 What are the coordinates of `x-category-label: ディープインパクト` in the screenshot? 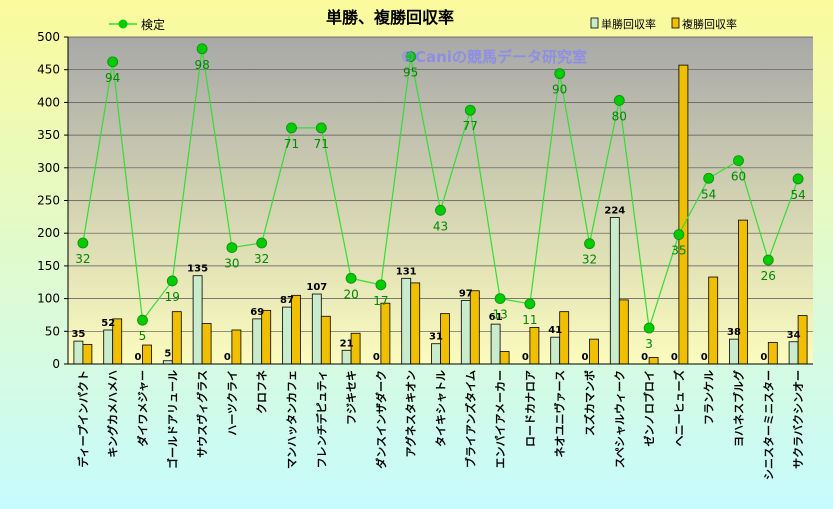 It's located at (83, 419).